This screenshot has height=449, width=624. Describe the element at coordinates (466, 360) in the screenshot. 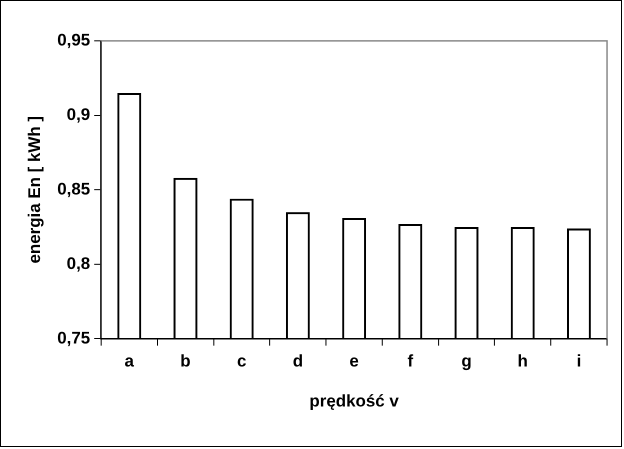

I see `x-tick-label: g` at that location.